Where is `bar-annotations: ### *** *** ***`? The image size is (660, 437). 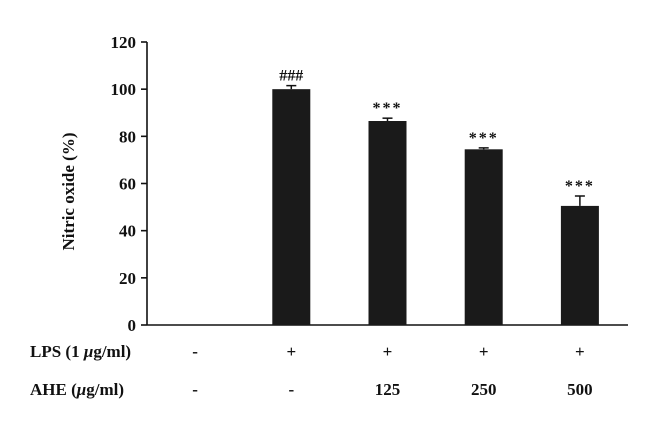 bar-annotations: ### *** *** *** is located at coordinates (437, 131).